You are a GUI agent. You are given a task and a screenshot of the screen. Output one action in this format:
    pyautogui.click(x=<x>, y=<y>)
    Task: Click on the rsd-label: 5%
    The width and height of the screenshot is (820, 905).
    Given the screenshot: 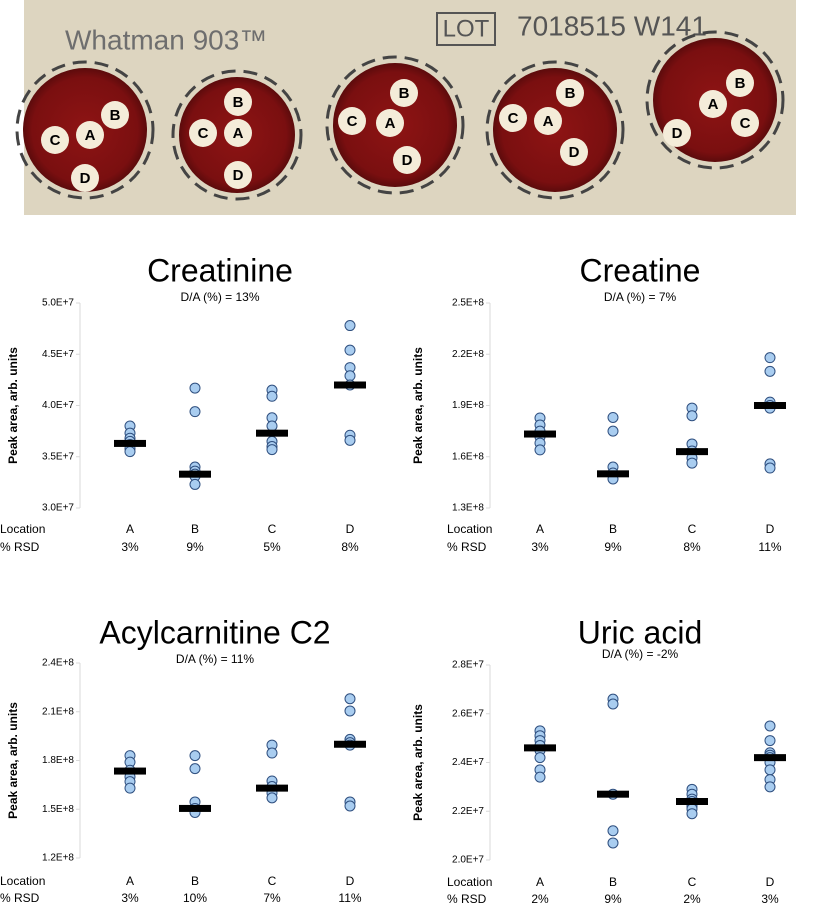 What is the action you would take?
    pyautogui.click(x=272, y=547)
    